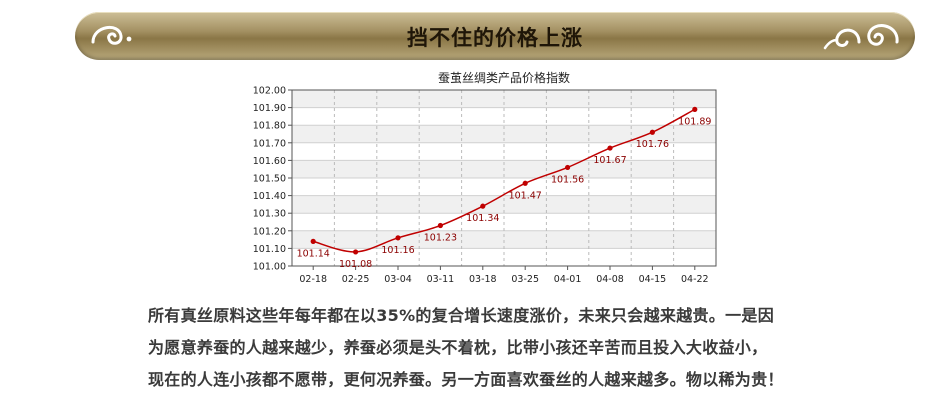 The width and height of the screenshot is (950, 410). What do you see at coordinates (313, 279) in the screenshot?
I see `x-tick-label: 02-18` at bounding box center [313, 279].